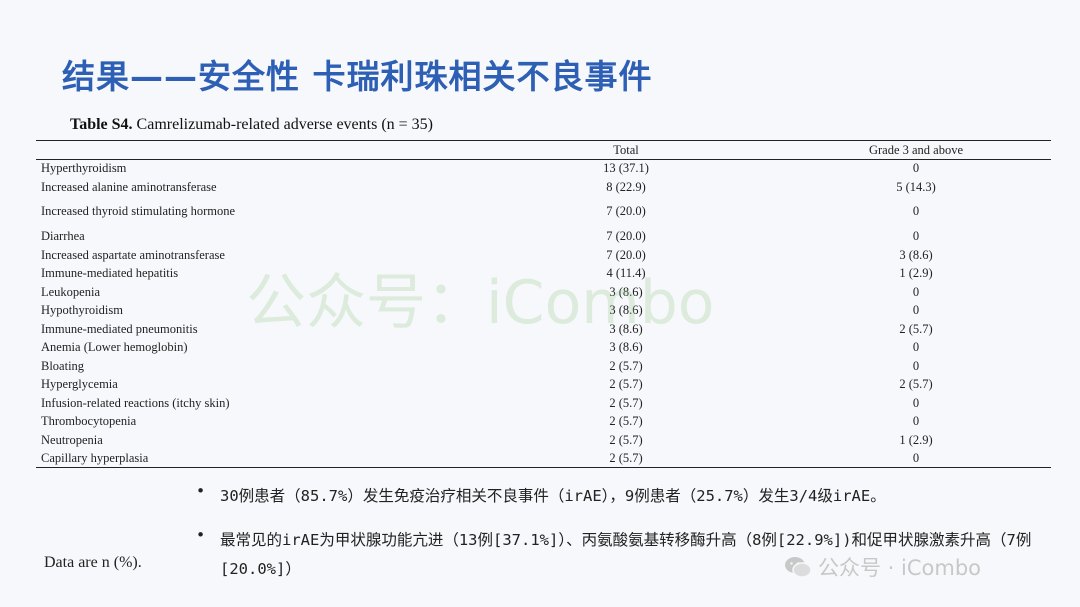  Describe the element at coordinates (626, 273) in the screenshot. I see `cell-total: 4 (11.4)` at that location.